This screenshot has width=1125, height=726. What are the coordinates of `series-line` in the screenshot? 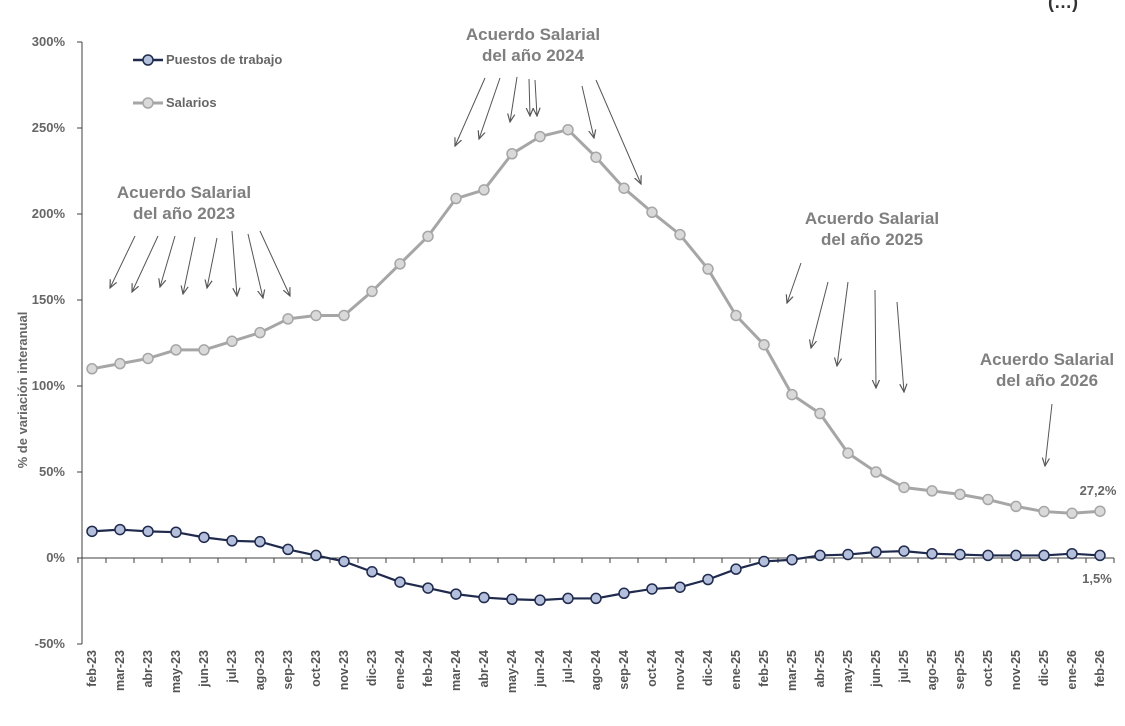 It's located at (596, 565).